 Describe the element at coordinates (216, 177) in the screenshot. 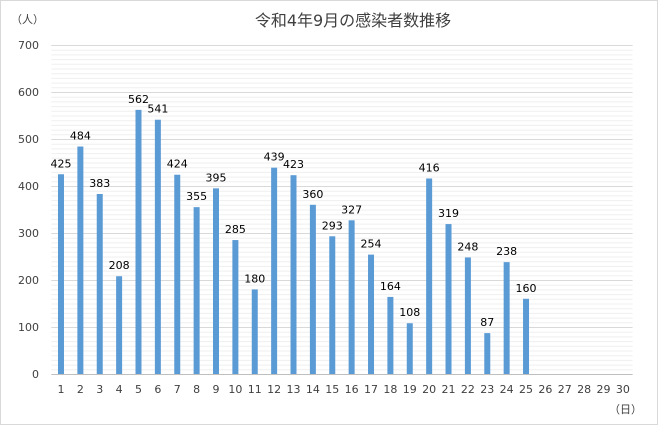

I see `data-label: 395` at that location.